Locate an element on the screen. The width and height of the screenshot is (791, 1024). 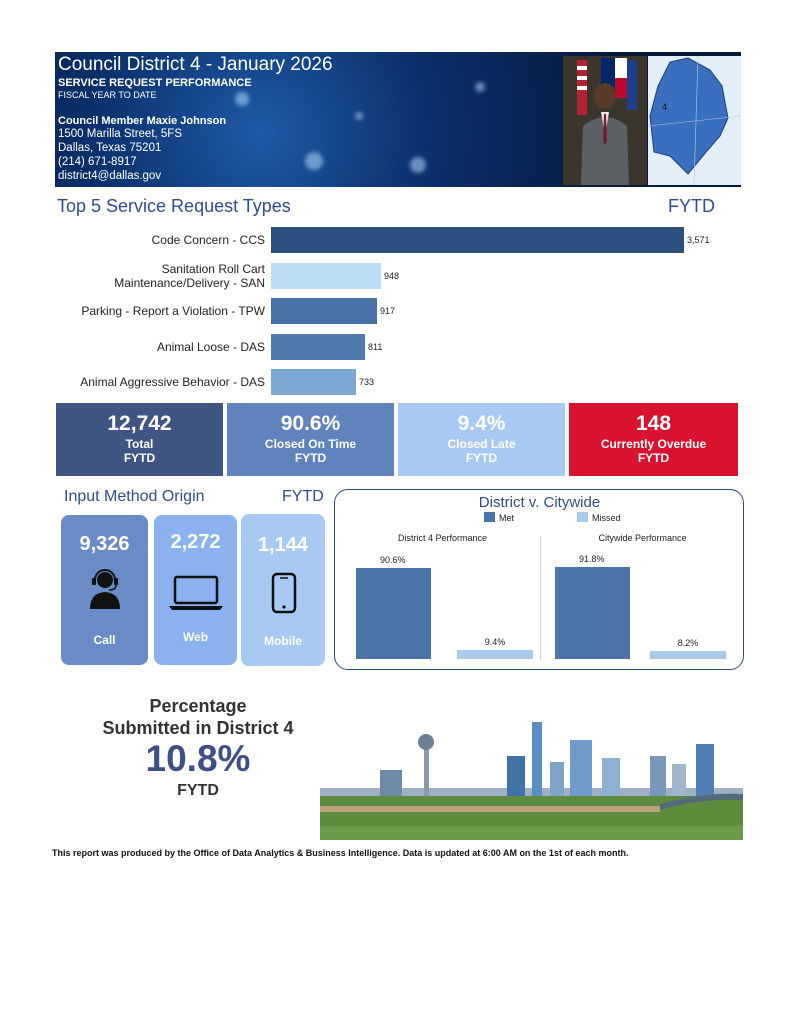
top5-bar-value-label: 3,571 is located at coordinates (698, 240).